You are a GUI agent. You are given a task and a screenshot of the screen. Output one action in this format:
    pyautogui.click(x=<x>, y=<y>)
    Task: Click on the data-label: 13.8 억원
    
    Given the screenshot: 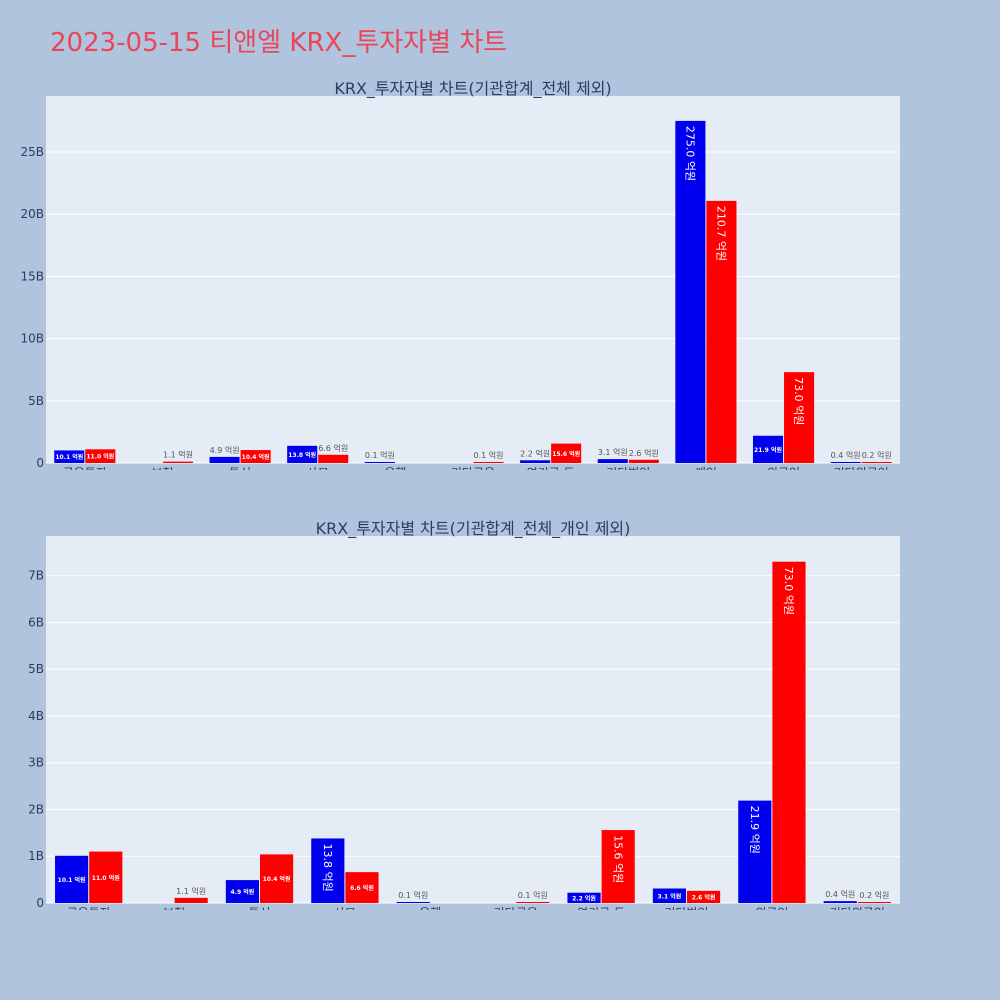 What is the action you would take?
    pyautogui.click(x=302, y=455)
    